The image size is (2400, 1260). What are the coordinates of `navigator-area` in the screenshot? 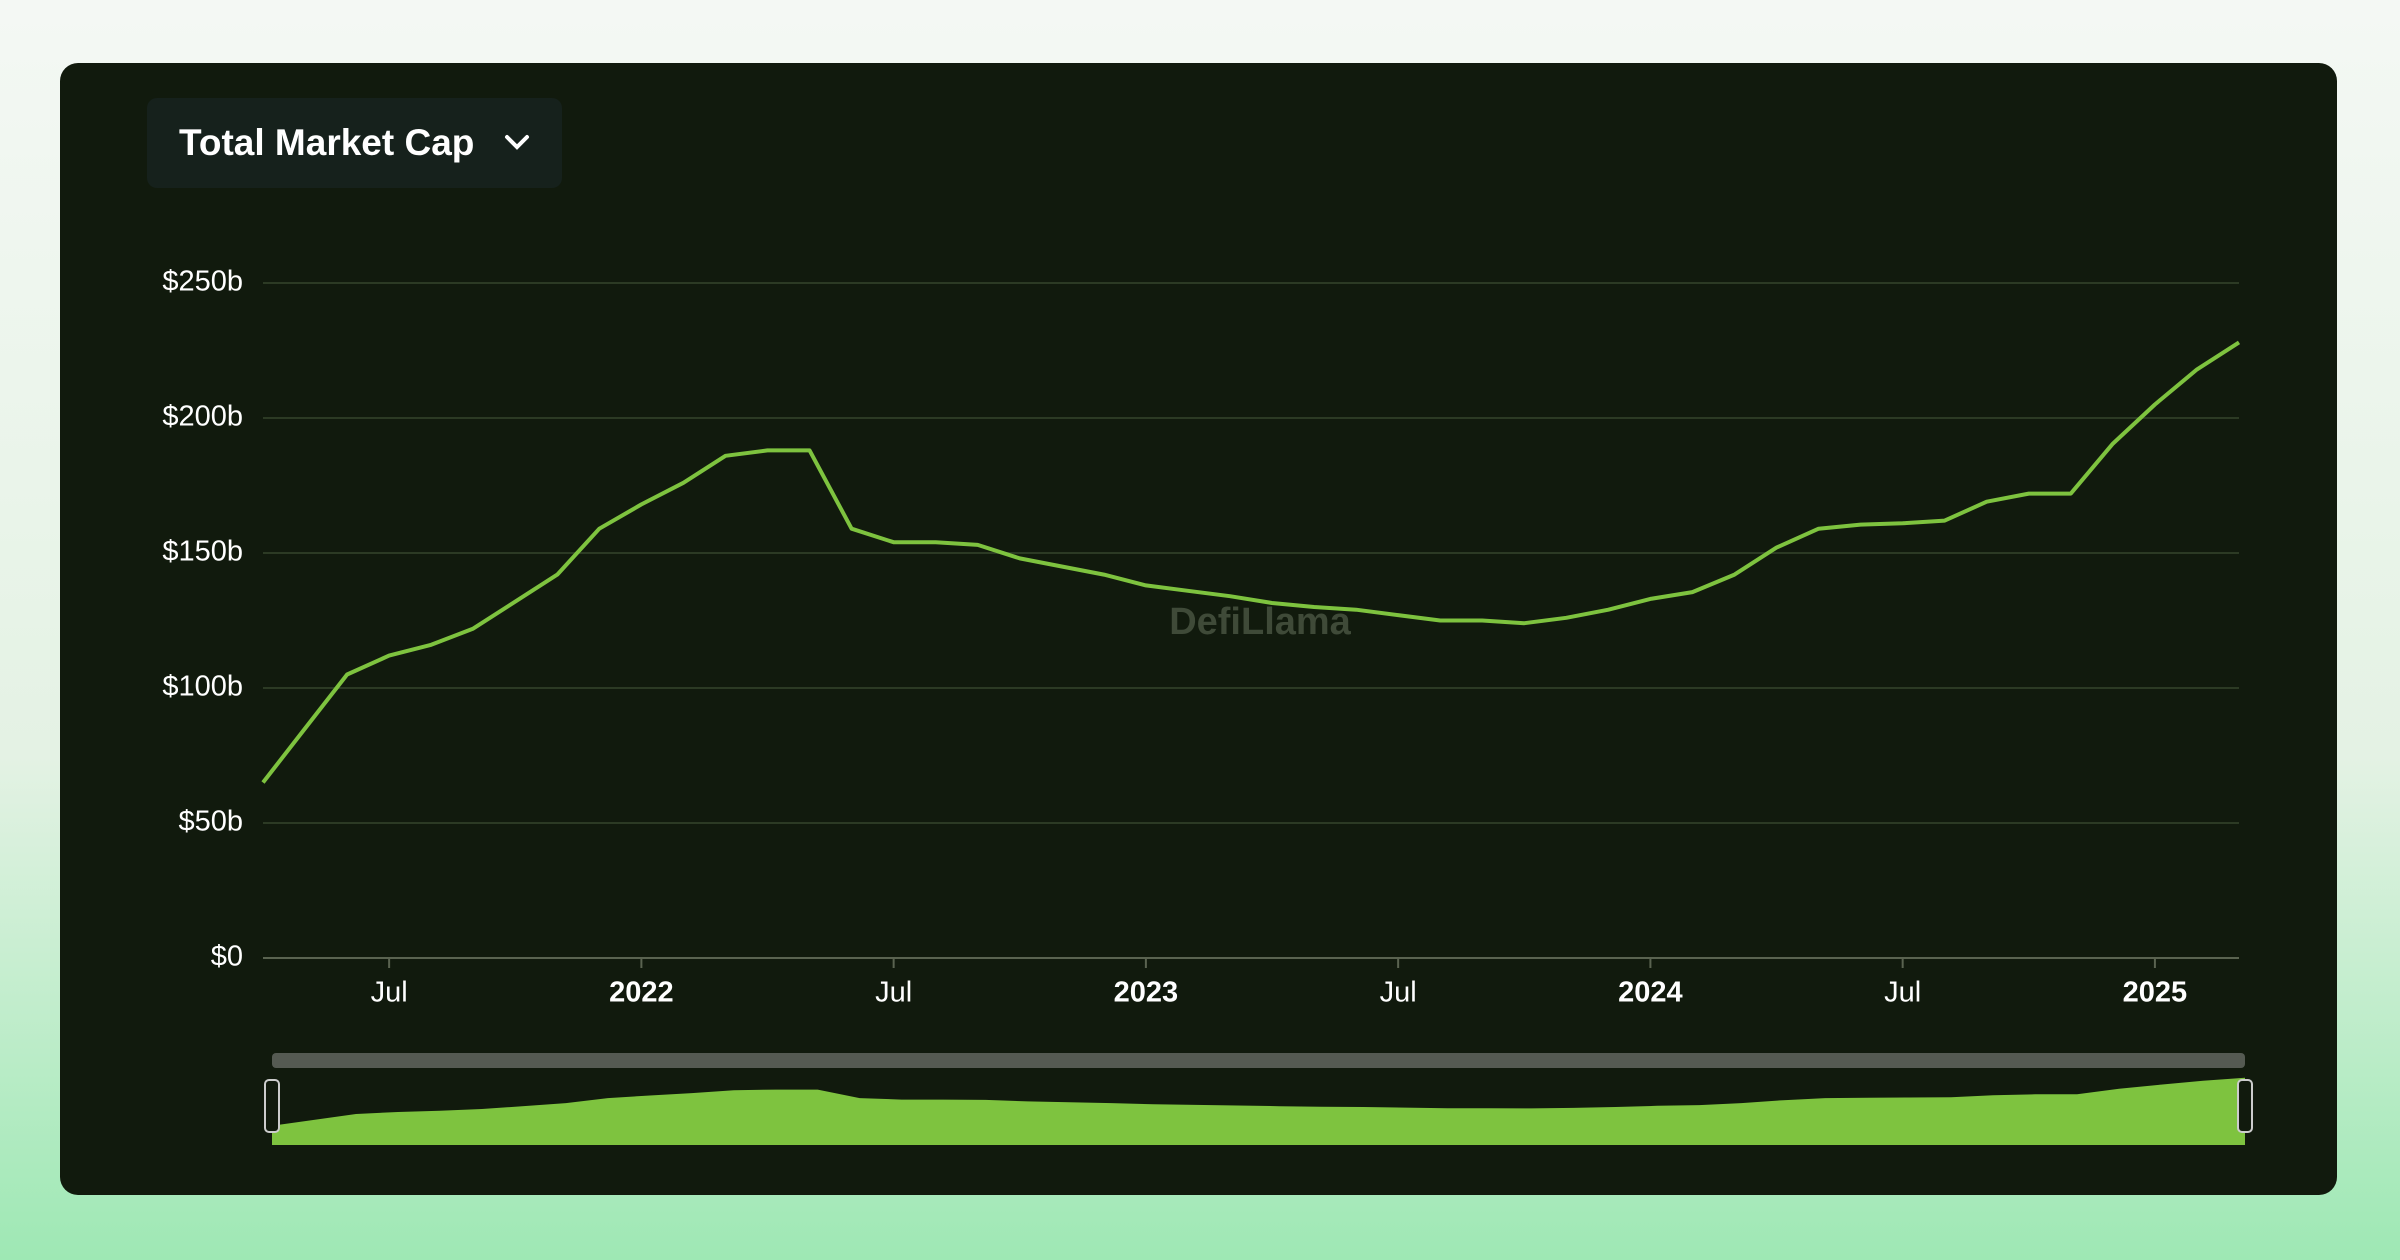 It's located at (1258, 1111).